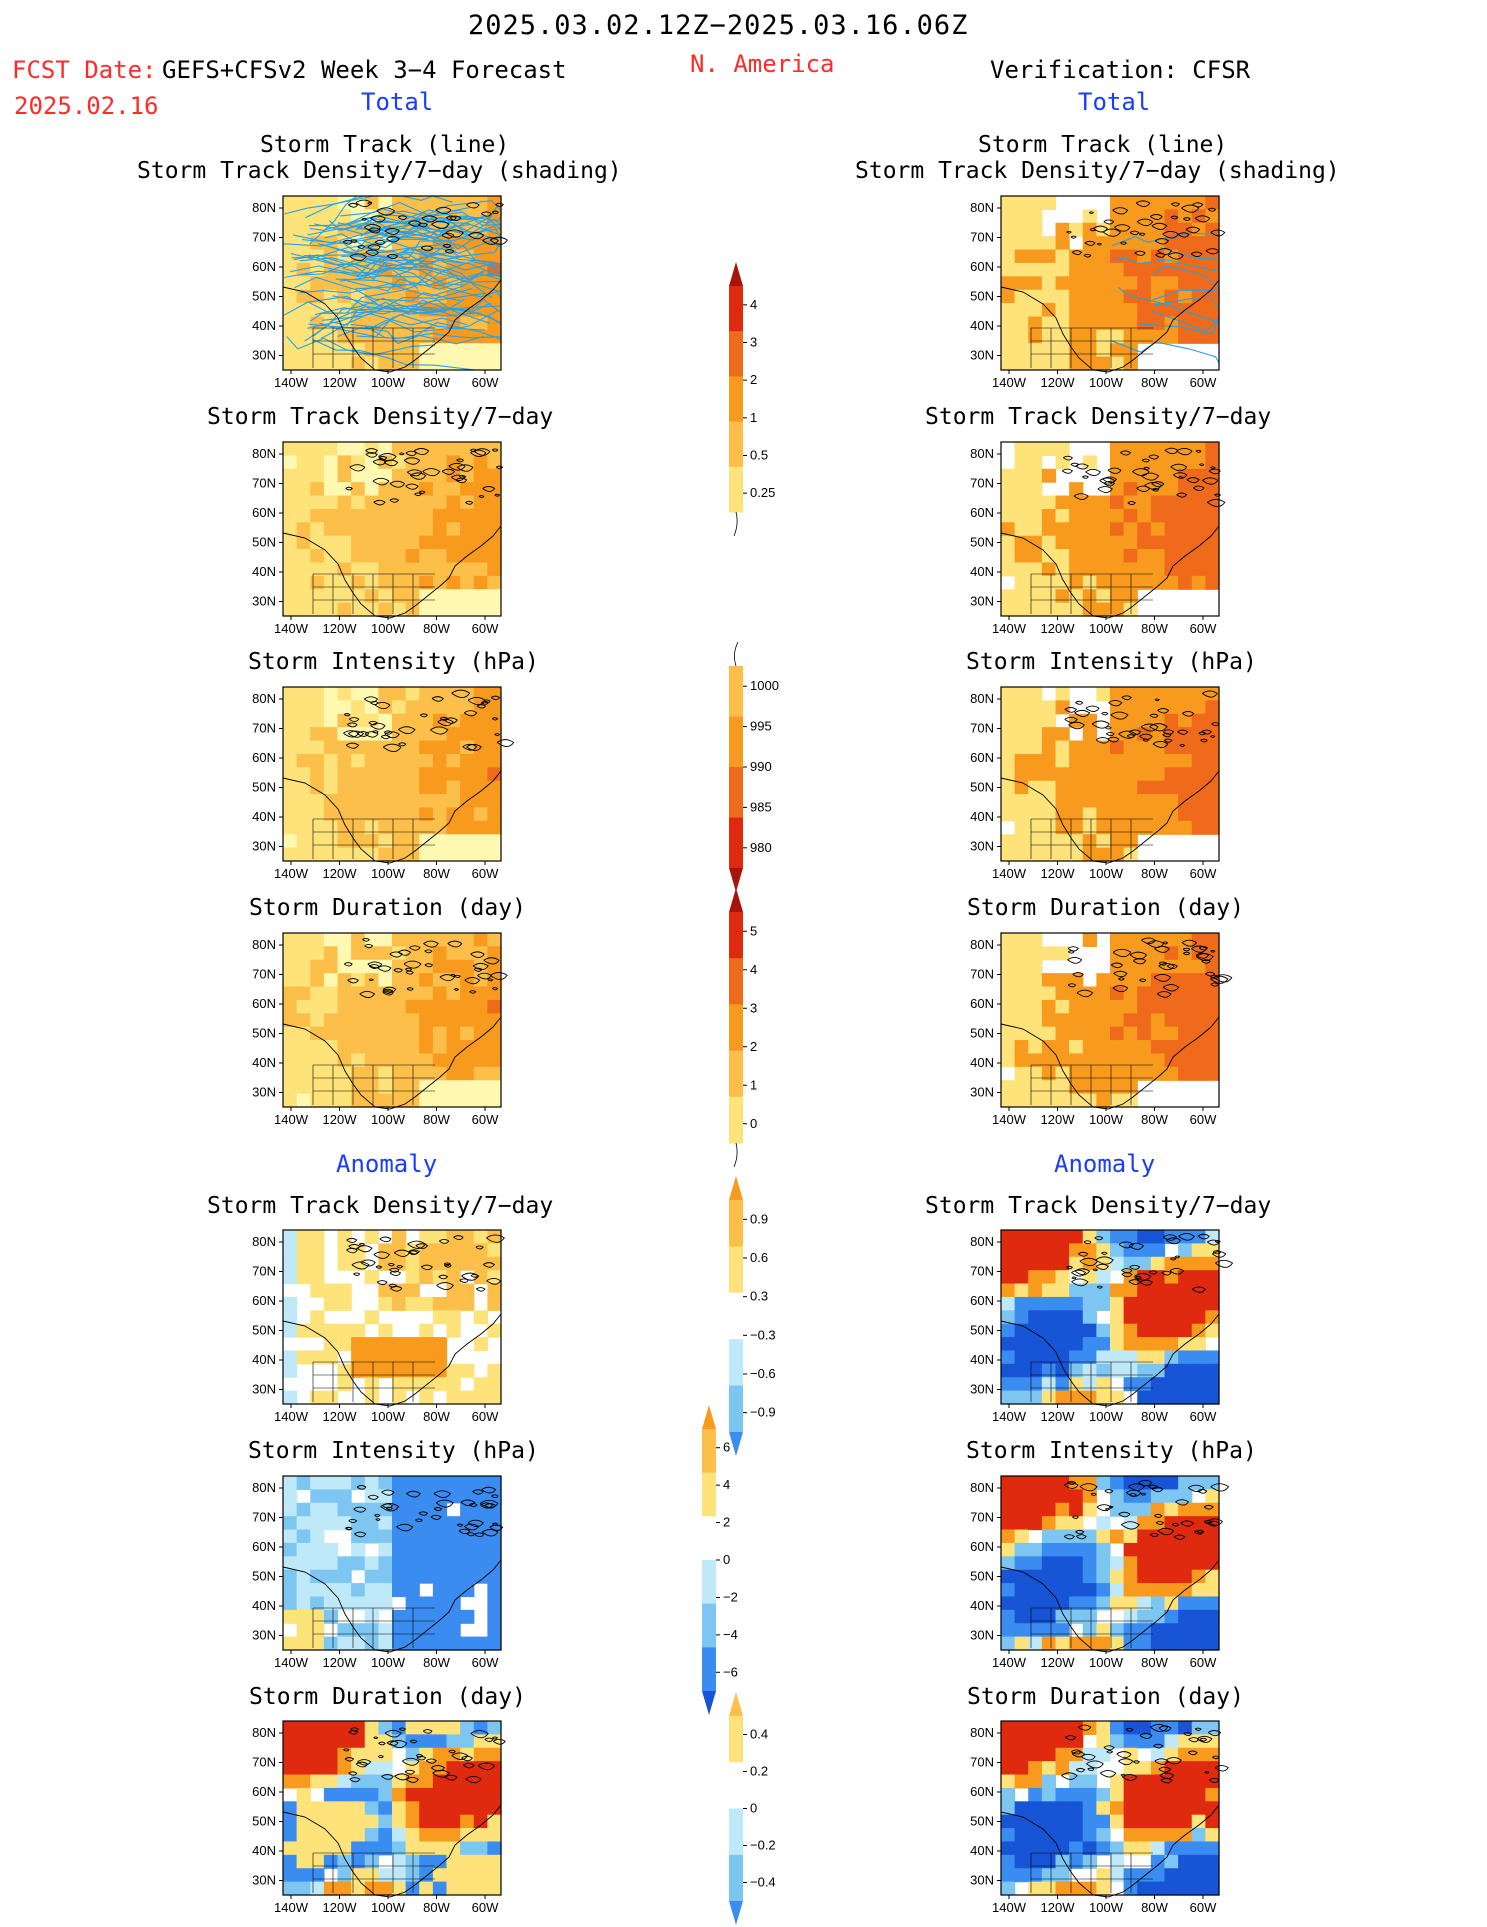 Image resolution: width=1487 pixels, height=1927 pixels. I want to click on map-frame, so click(1110, 774).